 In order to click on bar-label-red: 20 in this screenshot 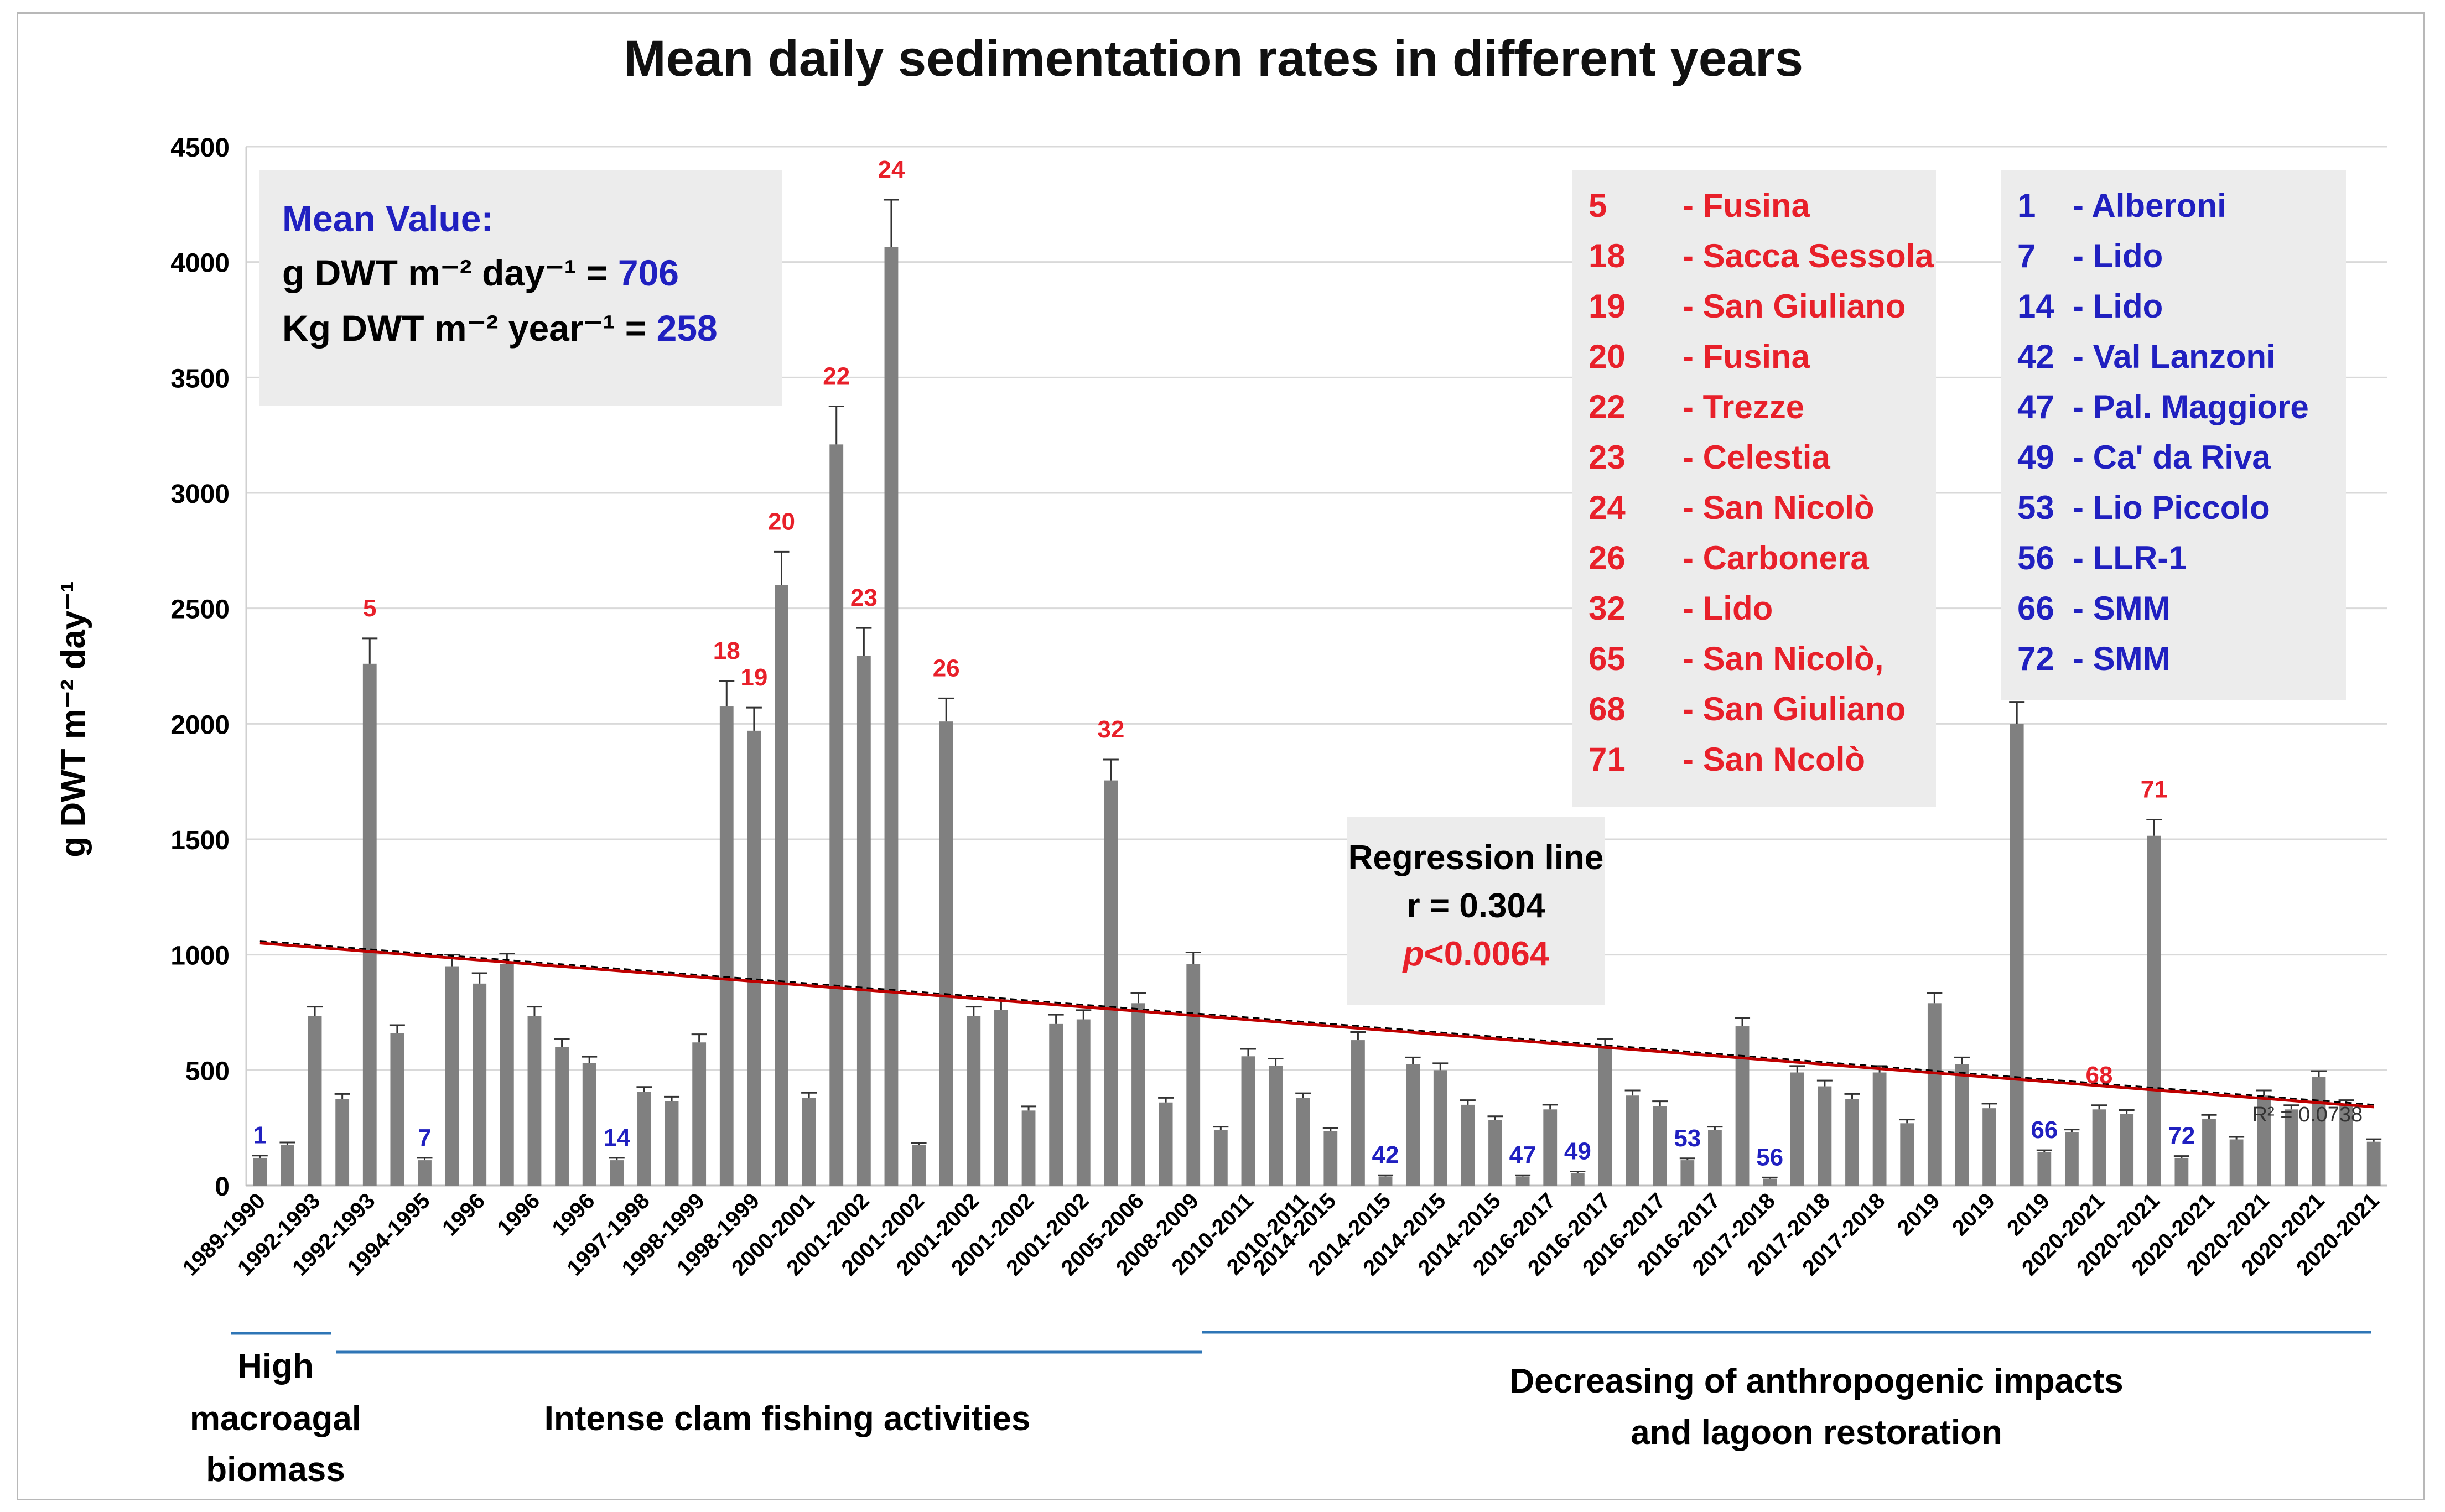, I will do `click(781, 521)`.